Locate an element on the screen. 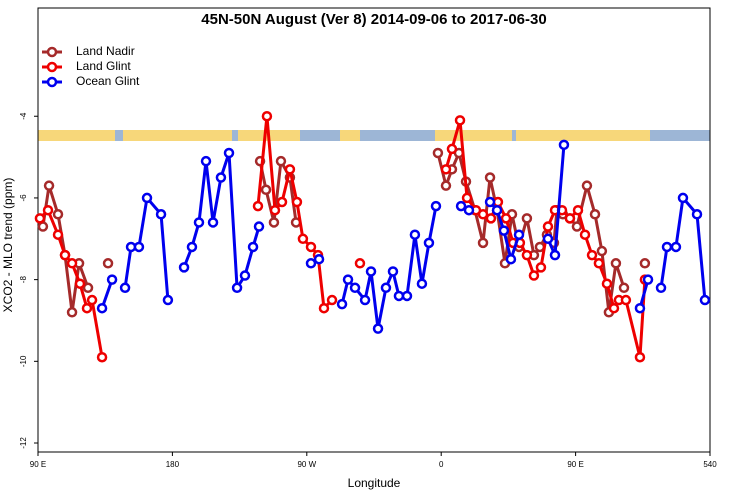  y-tick-label: -10 is located at coordinates (23, 361).